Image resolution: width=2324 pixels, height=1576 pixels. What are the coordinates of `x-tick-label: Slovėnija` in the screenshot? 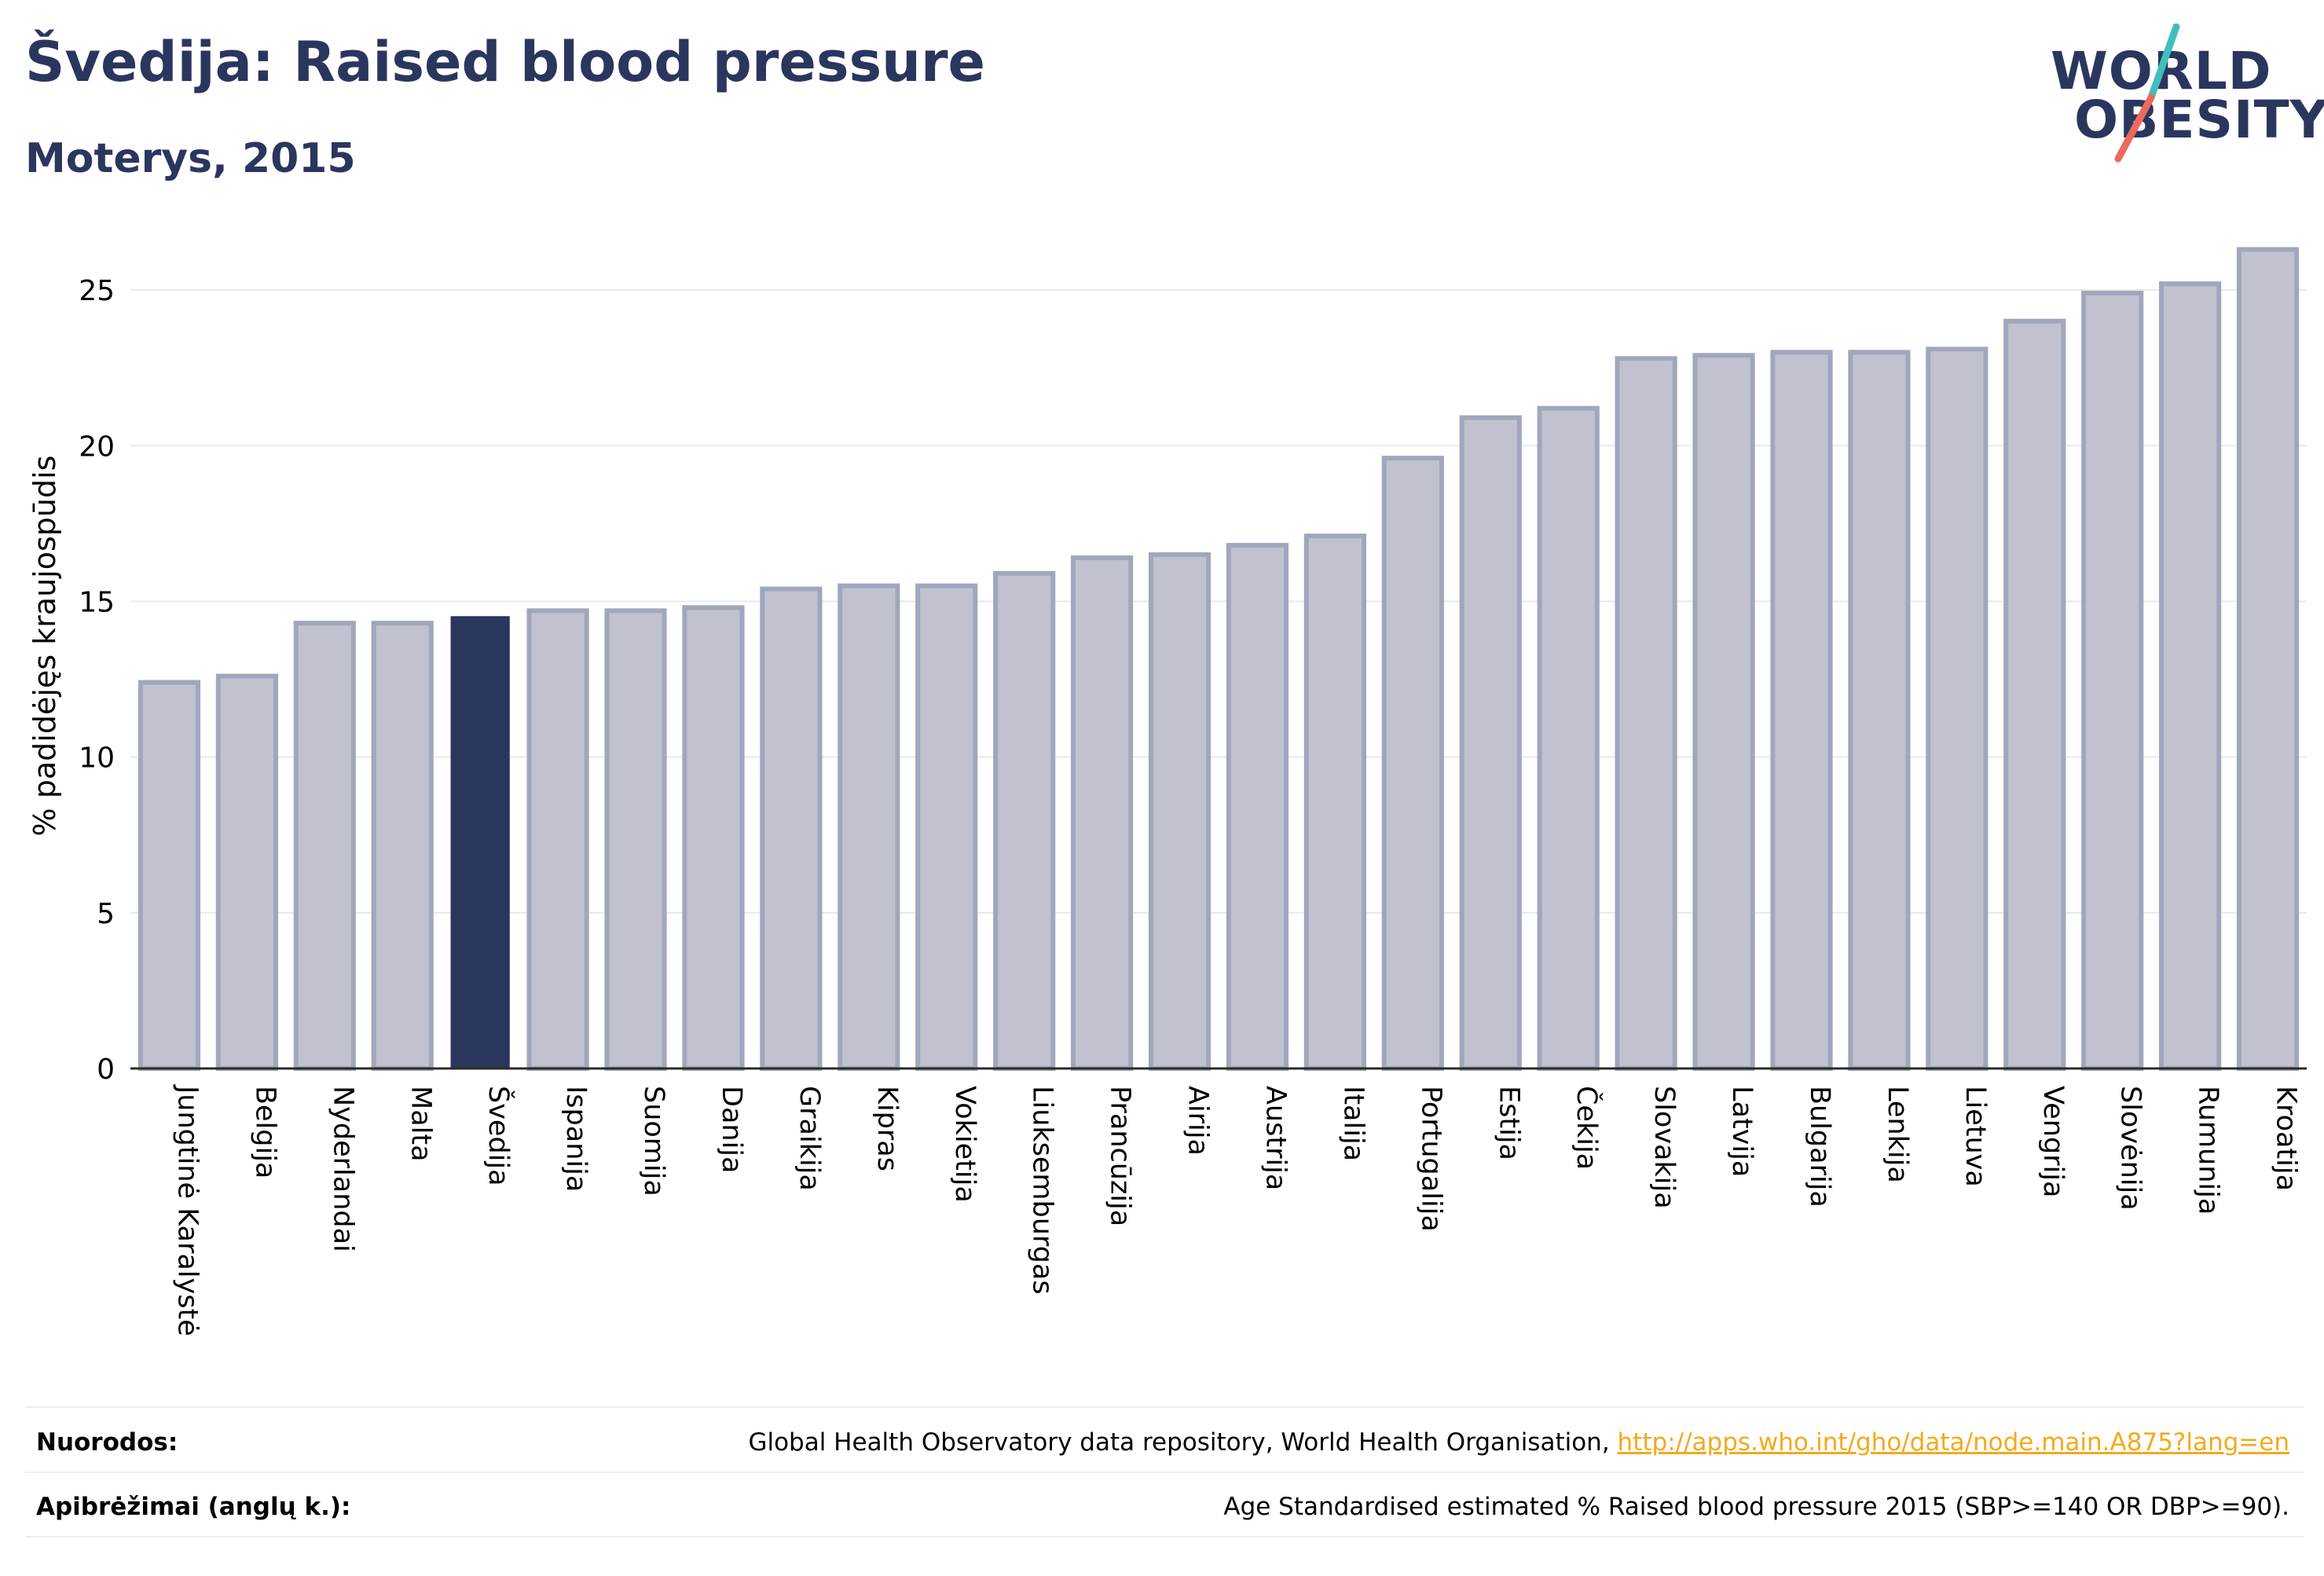 It's located at (2130, 1148).